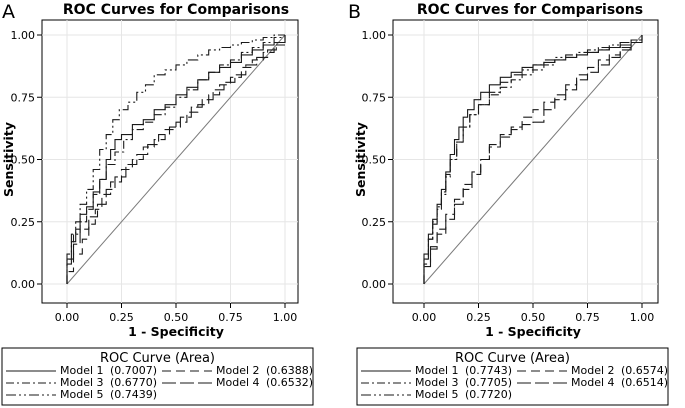  I want to click on panel-label: A, so click(8, 12).